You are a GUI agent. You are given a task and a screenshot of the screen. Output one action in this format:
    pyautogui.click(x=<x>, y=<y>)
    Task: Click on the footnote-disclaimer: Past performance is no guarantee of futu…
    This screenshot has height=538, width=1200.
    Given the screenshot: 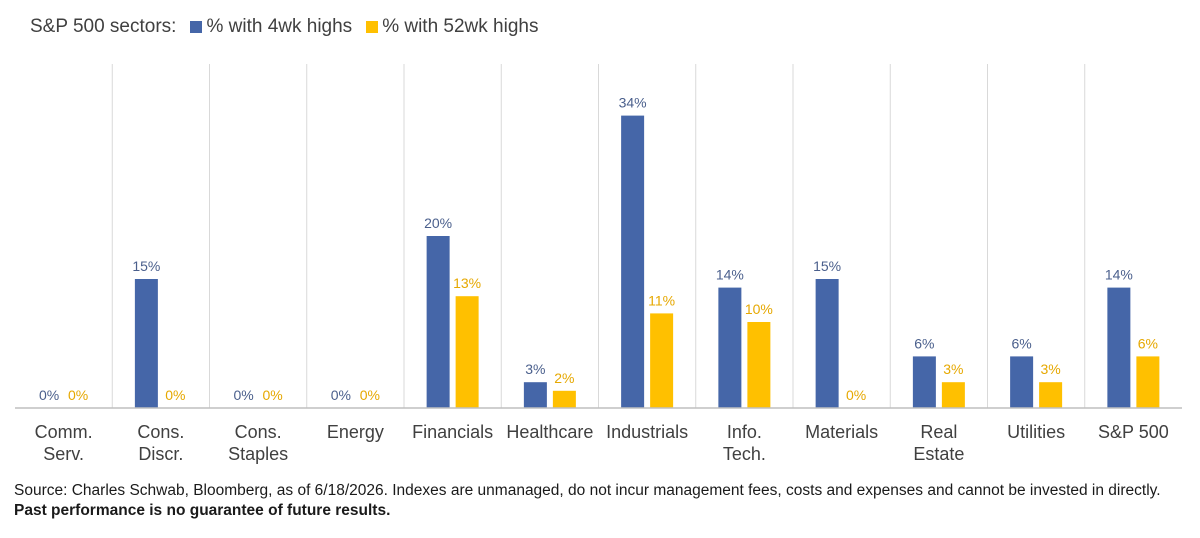 What is the action you would take?
    pyautogui.click(x=202, y=510)
    